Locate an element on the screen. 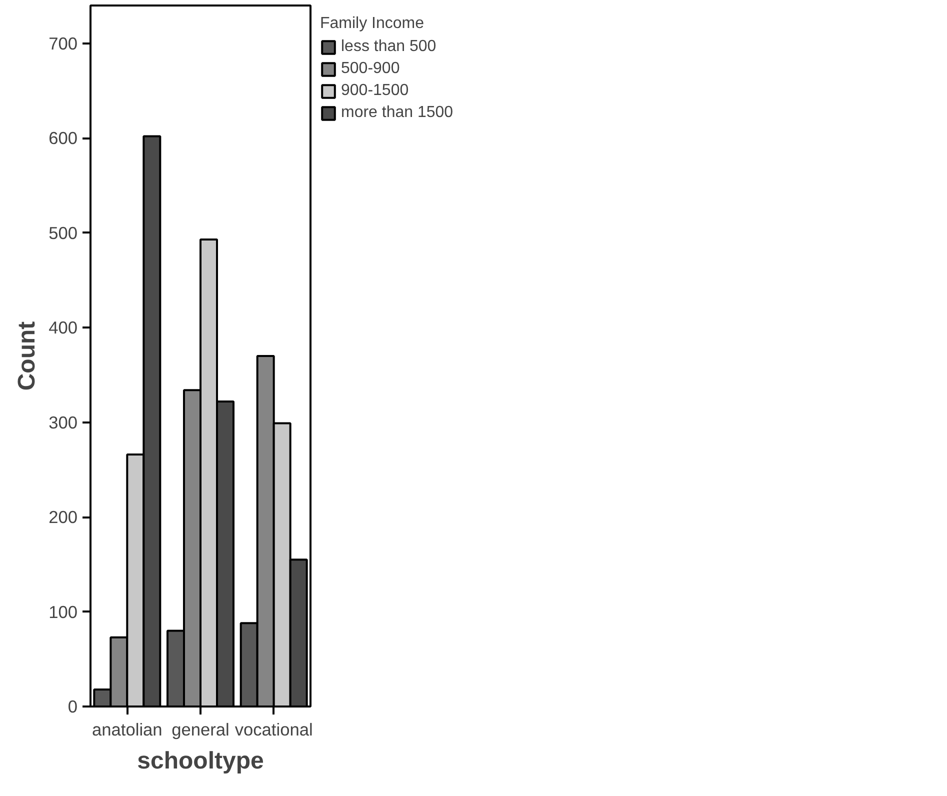 This screenshot has width=947, height=796. y-tick-label: 0 is located at coordinates (73, 706).